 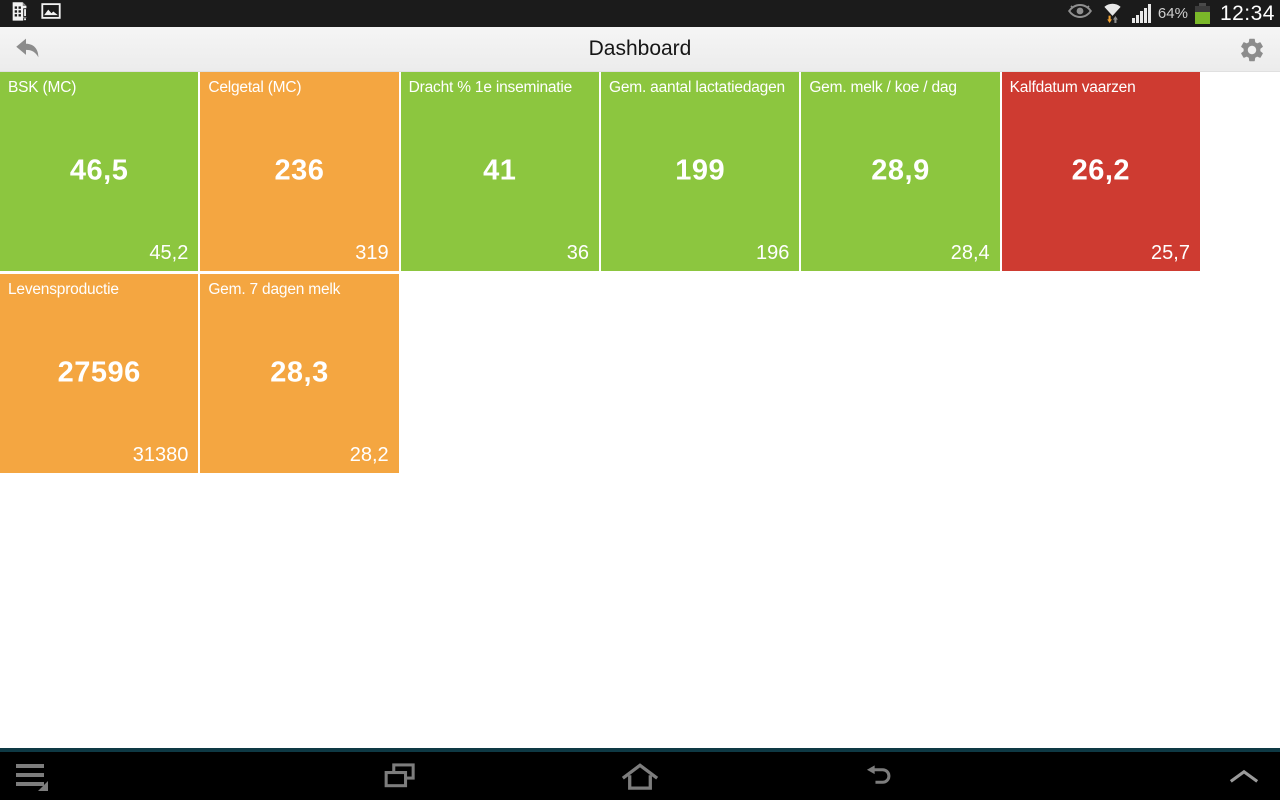 I want to click on status-bar: 64% 12:34, so click(x=640, y=13).